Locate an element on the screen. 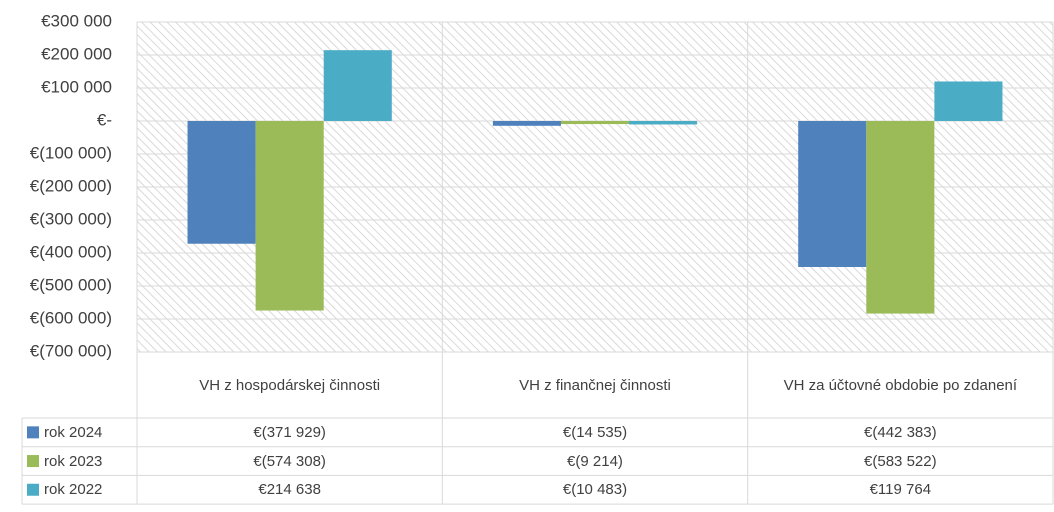 The image size is (1054, 512). table-cell-box: €119 764 is located at coordinates (900, 490).